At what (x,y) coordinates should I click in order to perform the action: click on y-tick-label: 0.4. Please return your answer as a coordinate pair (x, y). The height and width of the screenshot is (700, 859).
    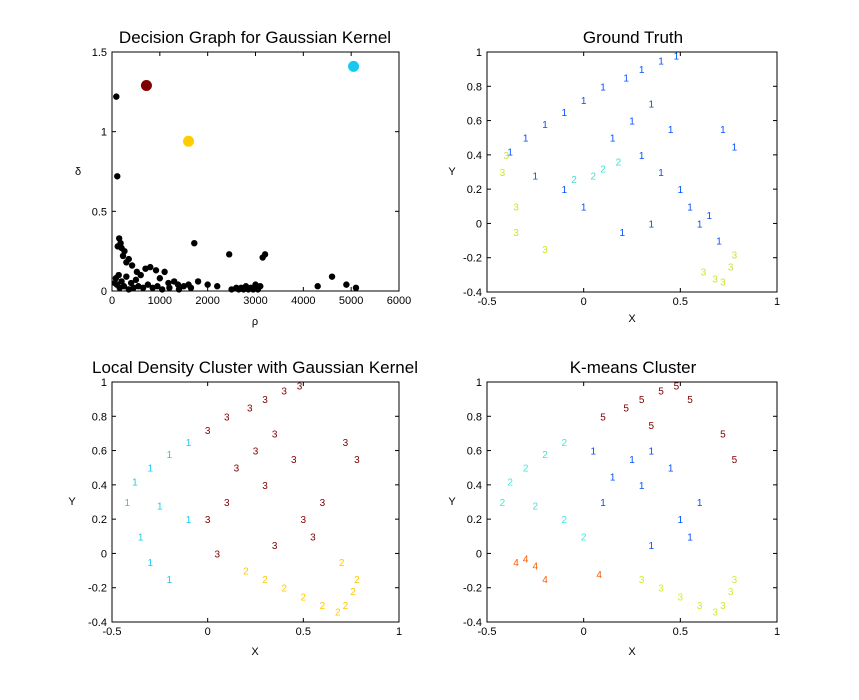
    Looking at the image, I should click on (474, 486).